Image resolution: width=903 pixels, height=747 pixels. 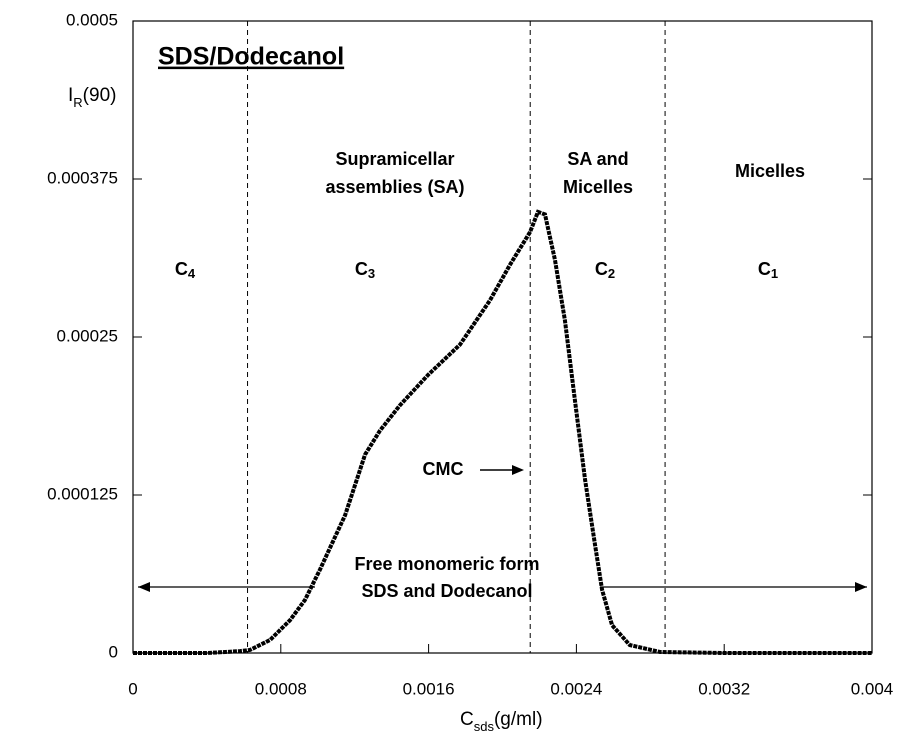 What do you see at coordinates (82, 177) in the screenshot?
I see `y-tick-label: 0.000375` at bounding box center [82, 177].